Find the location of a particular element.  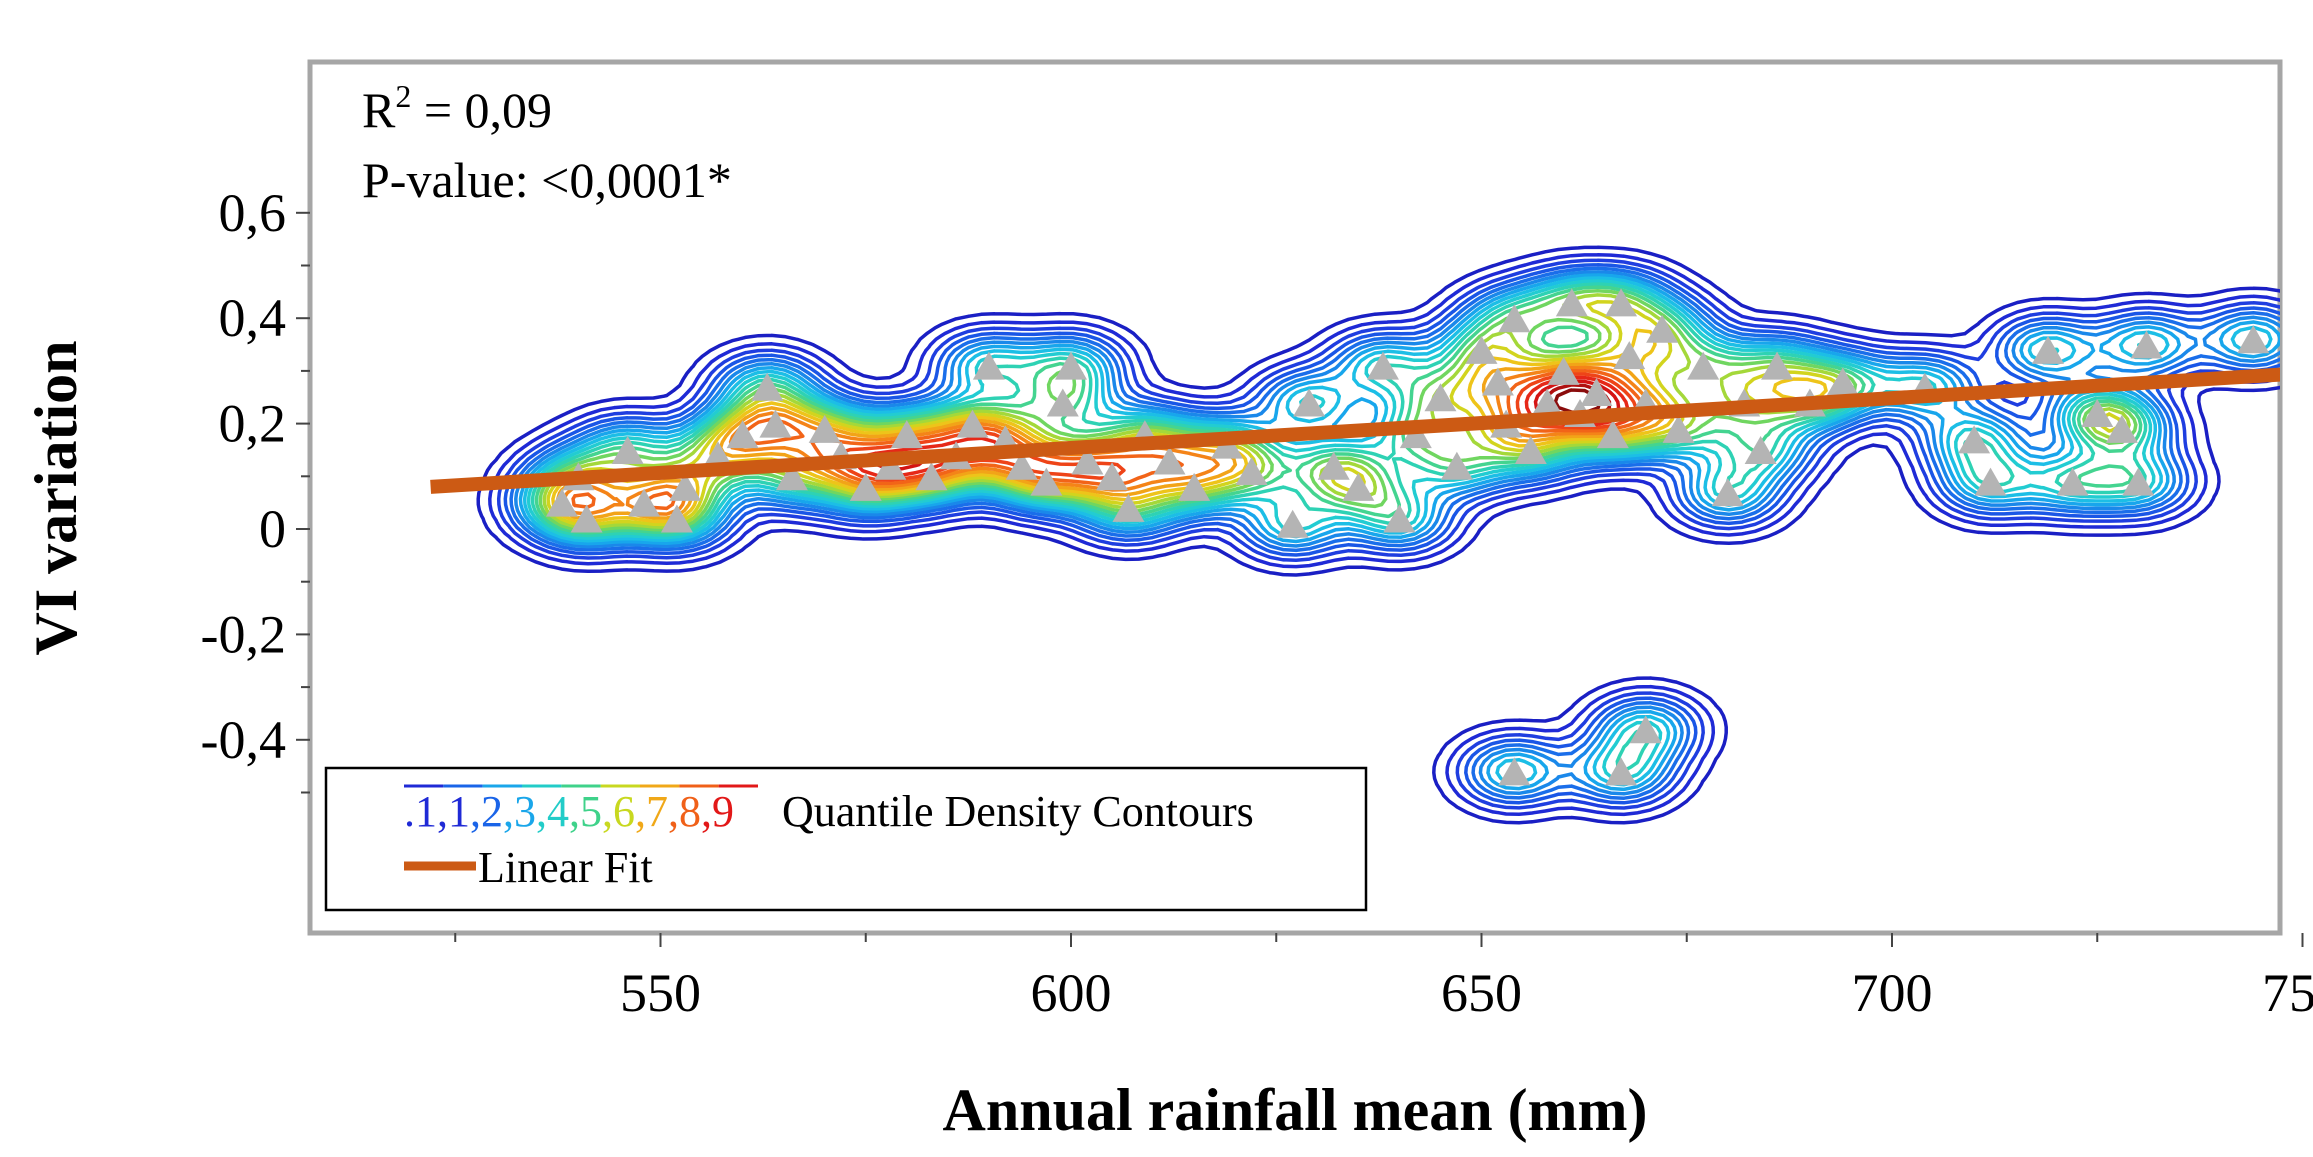

legend-level-9: ,8 is located at coordinates (684, 811).